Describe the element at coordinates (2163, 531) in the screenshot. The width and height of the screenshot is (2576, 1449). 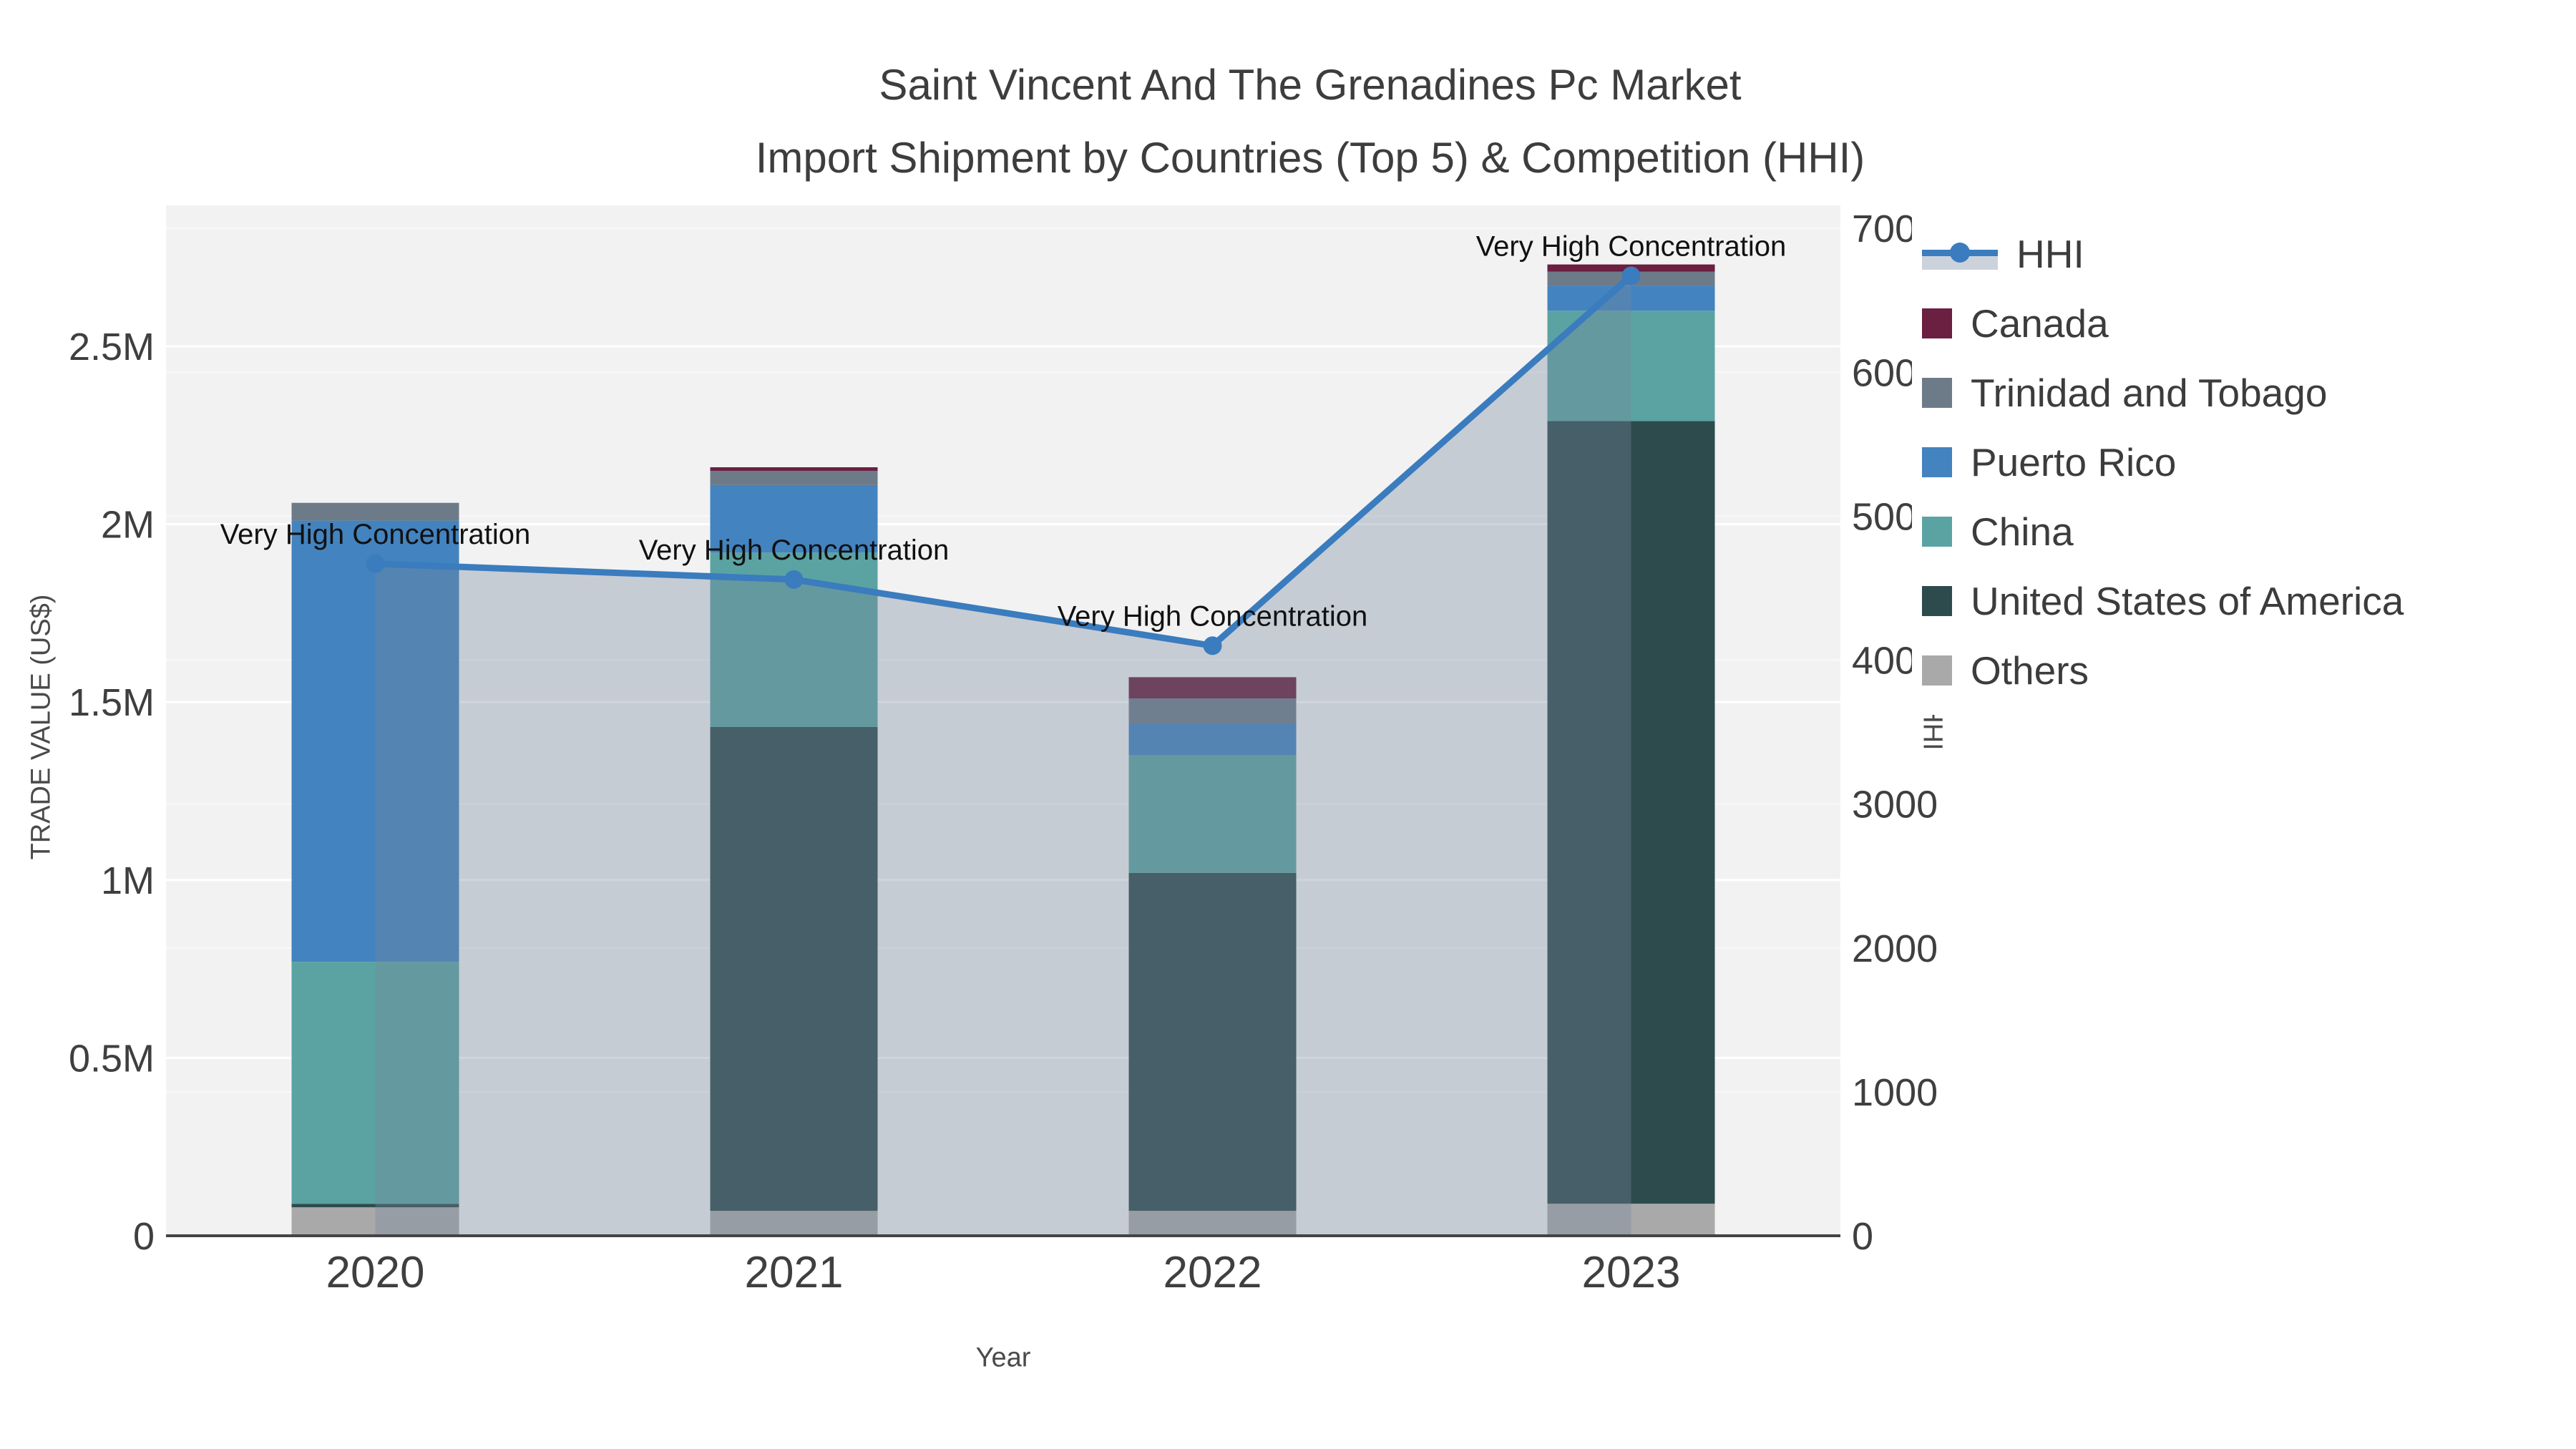
I see `legend-item-china: China` at that location.